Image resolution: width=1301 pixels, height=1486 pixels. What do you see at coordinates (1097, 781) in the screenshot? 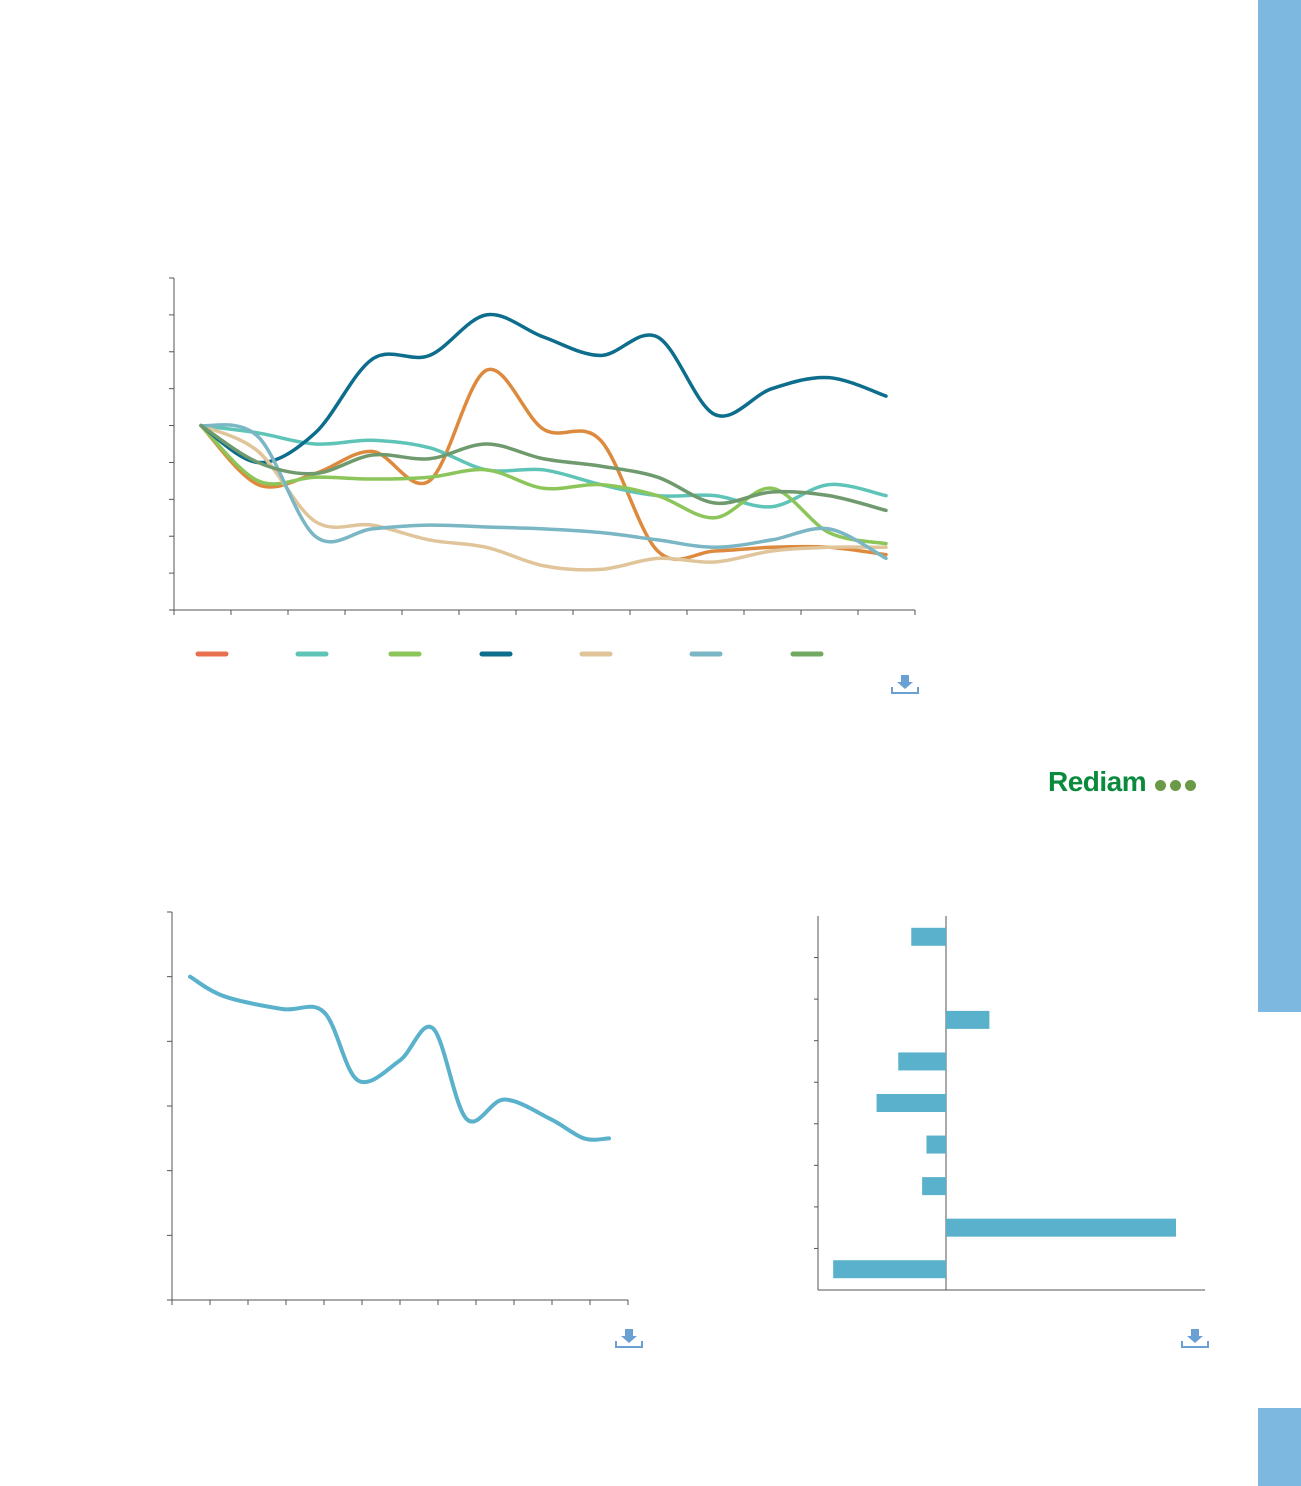
I see `logo-text: Rediam` at bounding box center [1097, 781].